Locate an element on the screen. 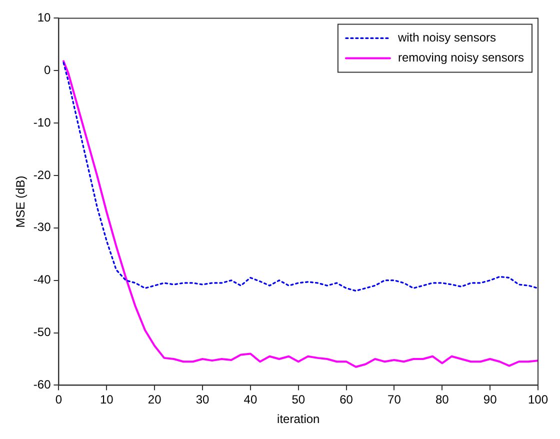 The height and width of the screenshot is (439, 560). x-tick-label: 30 is located at coordinates (203, 399).